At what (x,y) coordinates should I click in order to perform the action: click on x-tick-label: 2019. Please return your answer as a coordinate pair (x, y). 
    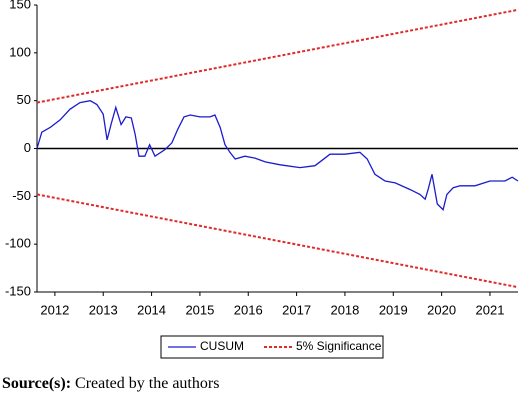
    Looking at the image, I should click on (393, 309).